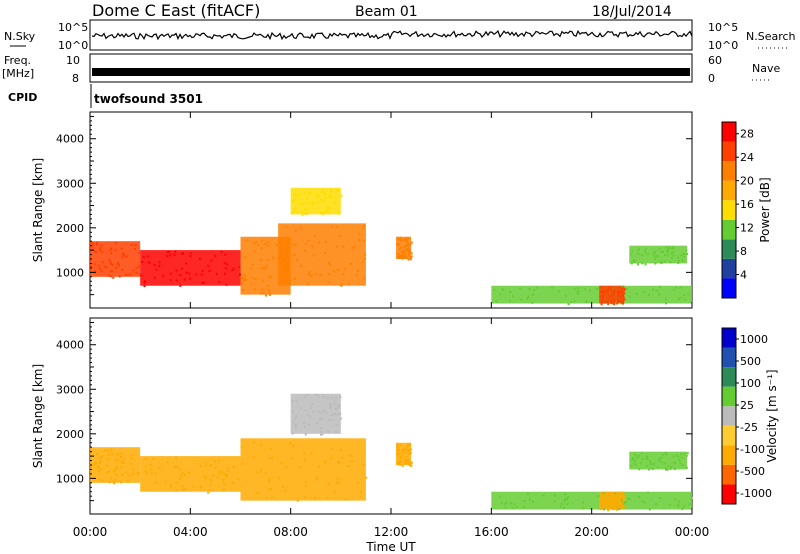 The image size is (800, 554). What do you see at coordinates (70, 434) in the screenshot?
I see `velocity-ytick-label-1: 2000` at bounding box center [70, 434].